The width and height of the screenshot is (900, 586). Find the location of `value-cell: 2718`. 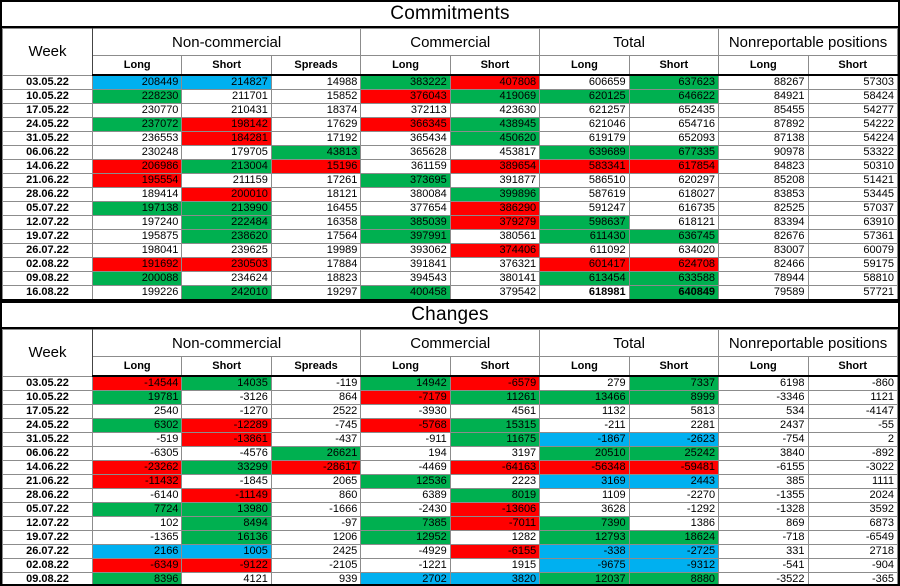

value-cell: 2718 is located at coordinates (852, 551).